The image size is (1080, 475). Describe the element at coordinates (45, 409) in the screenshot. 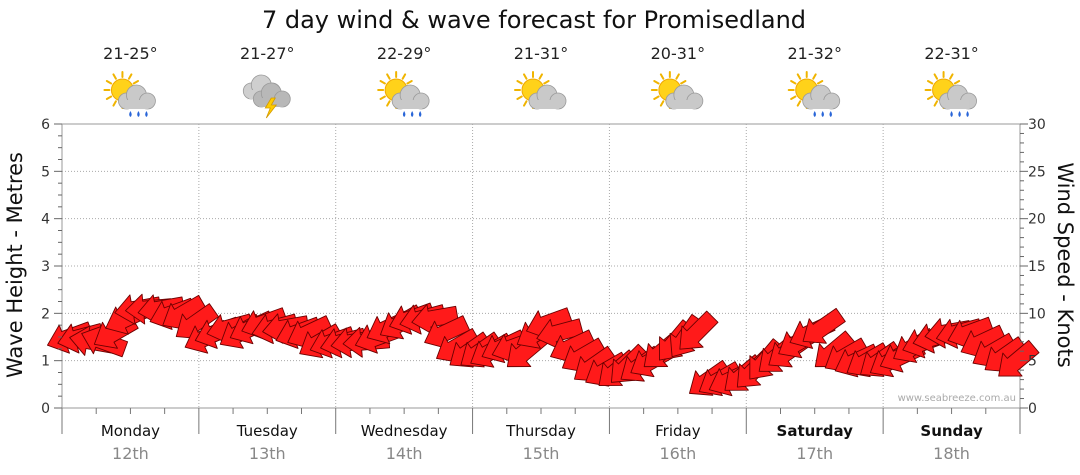

I see `y-left-tick-label: 0` at that location.